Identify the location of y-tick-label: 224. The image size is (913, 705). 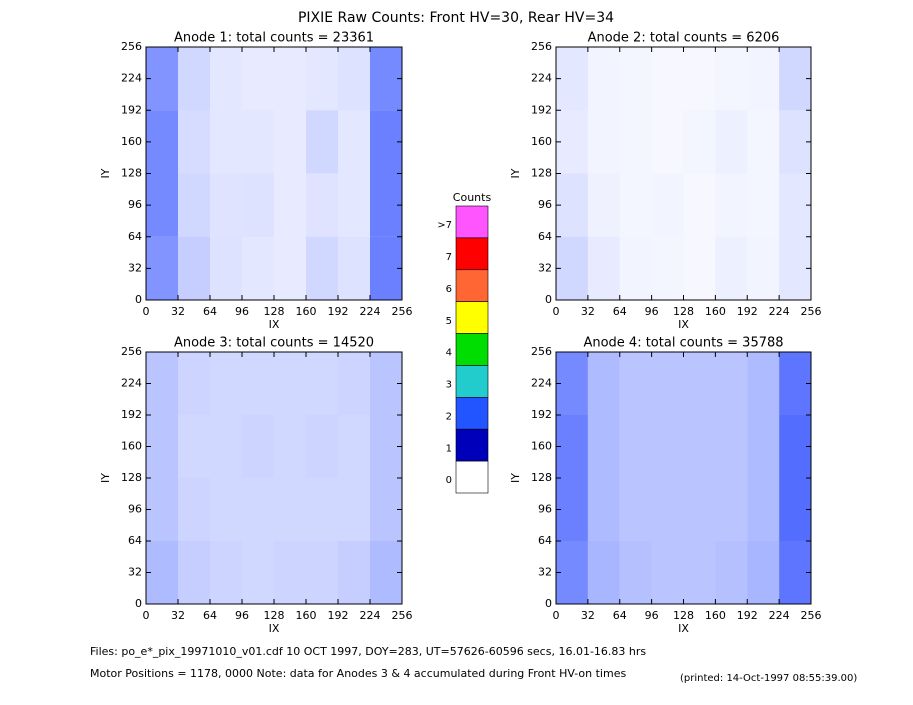
(541, 383).